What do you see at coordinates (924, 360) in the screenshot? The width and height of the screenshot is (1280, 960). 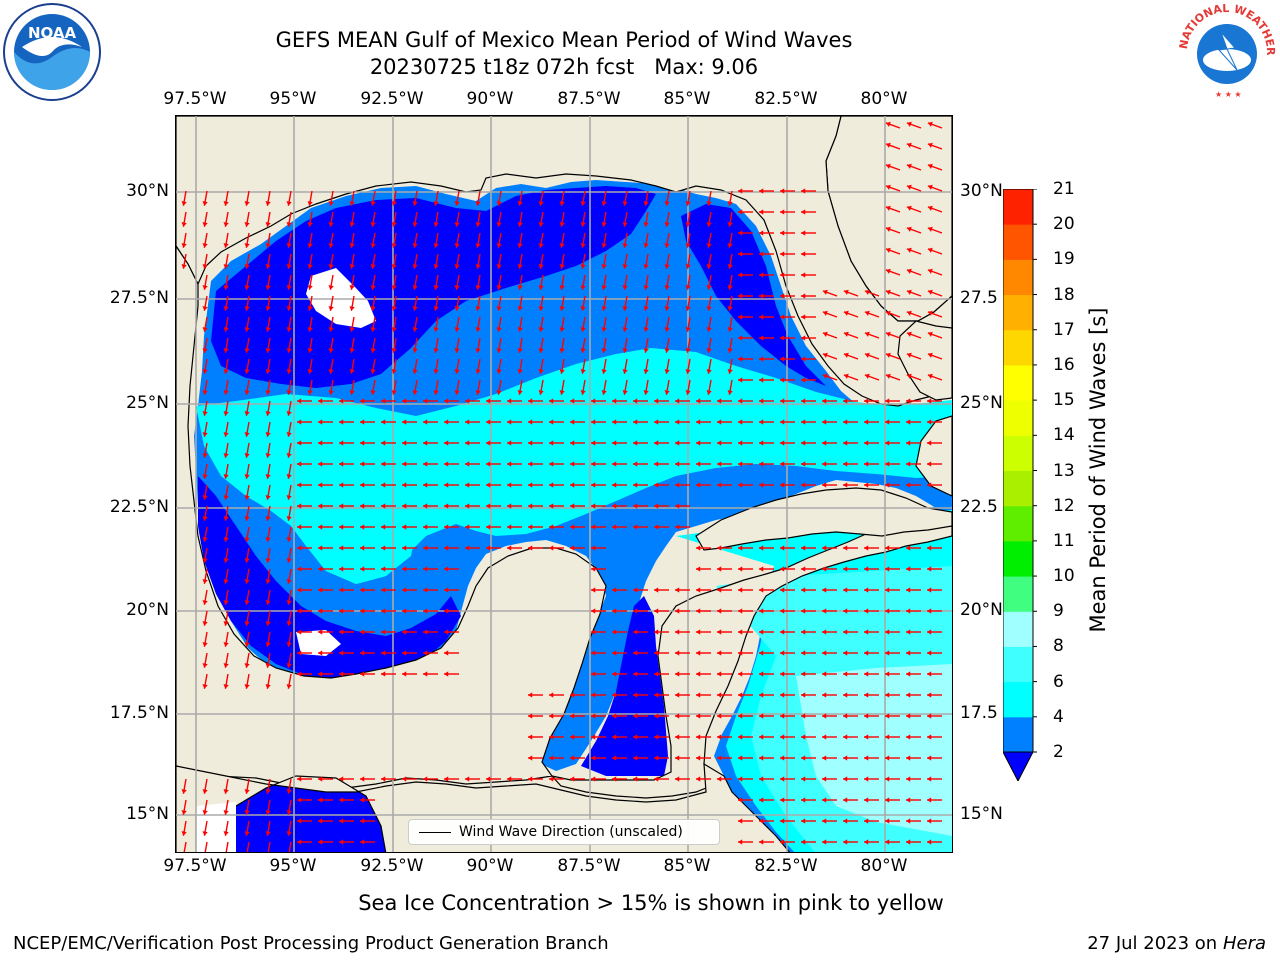 I see `land-florida` at bounding box center [924, 360].